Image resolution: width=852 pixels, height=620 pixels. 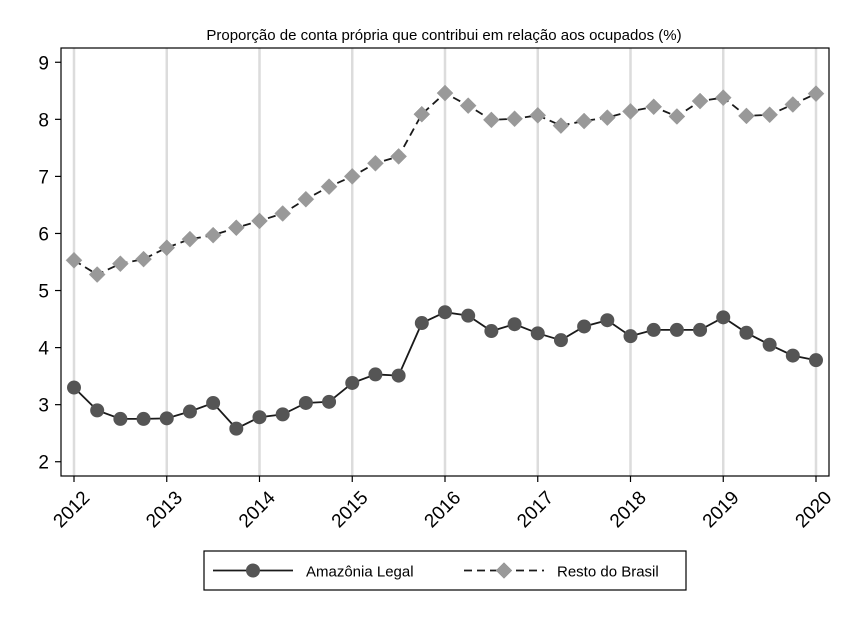 What do you see at coordinates (253, 570) in the screenshot?
I see `legend-marker-amazonia-legal` at bounding box center [253, 570].